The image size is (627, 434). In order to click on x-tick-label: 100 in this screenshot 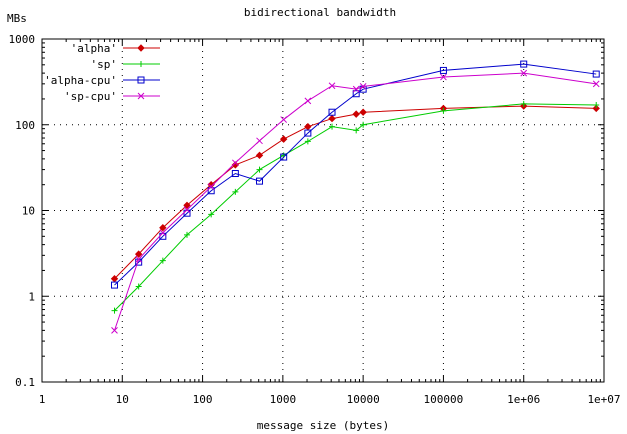, I will do `click(203, 399)`.